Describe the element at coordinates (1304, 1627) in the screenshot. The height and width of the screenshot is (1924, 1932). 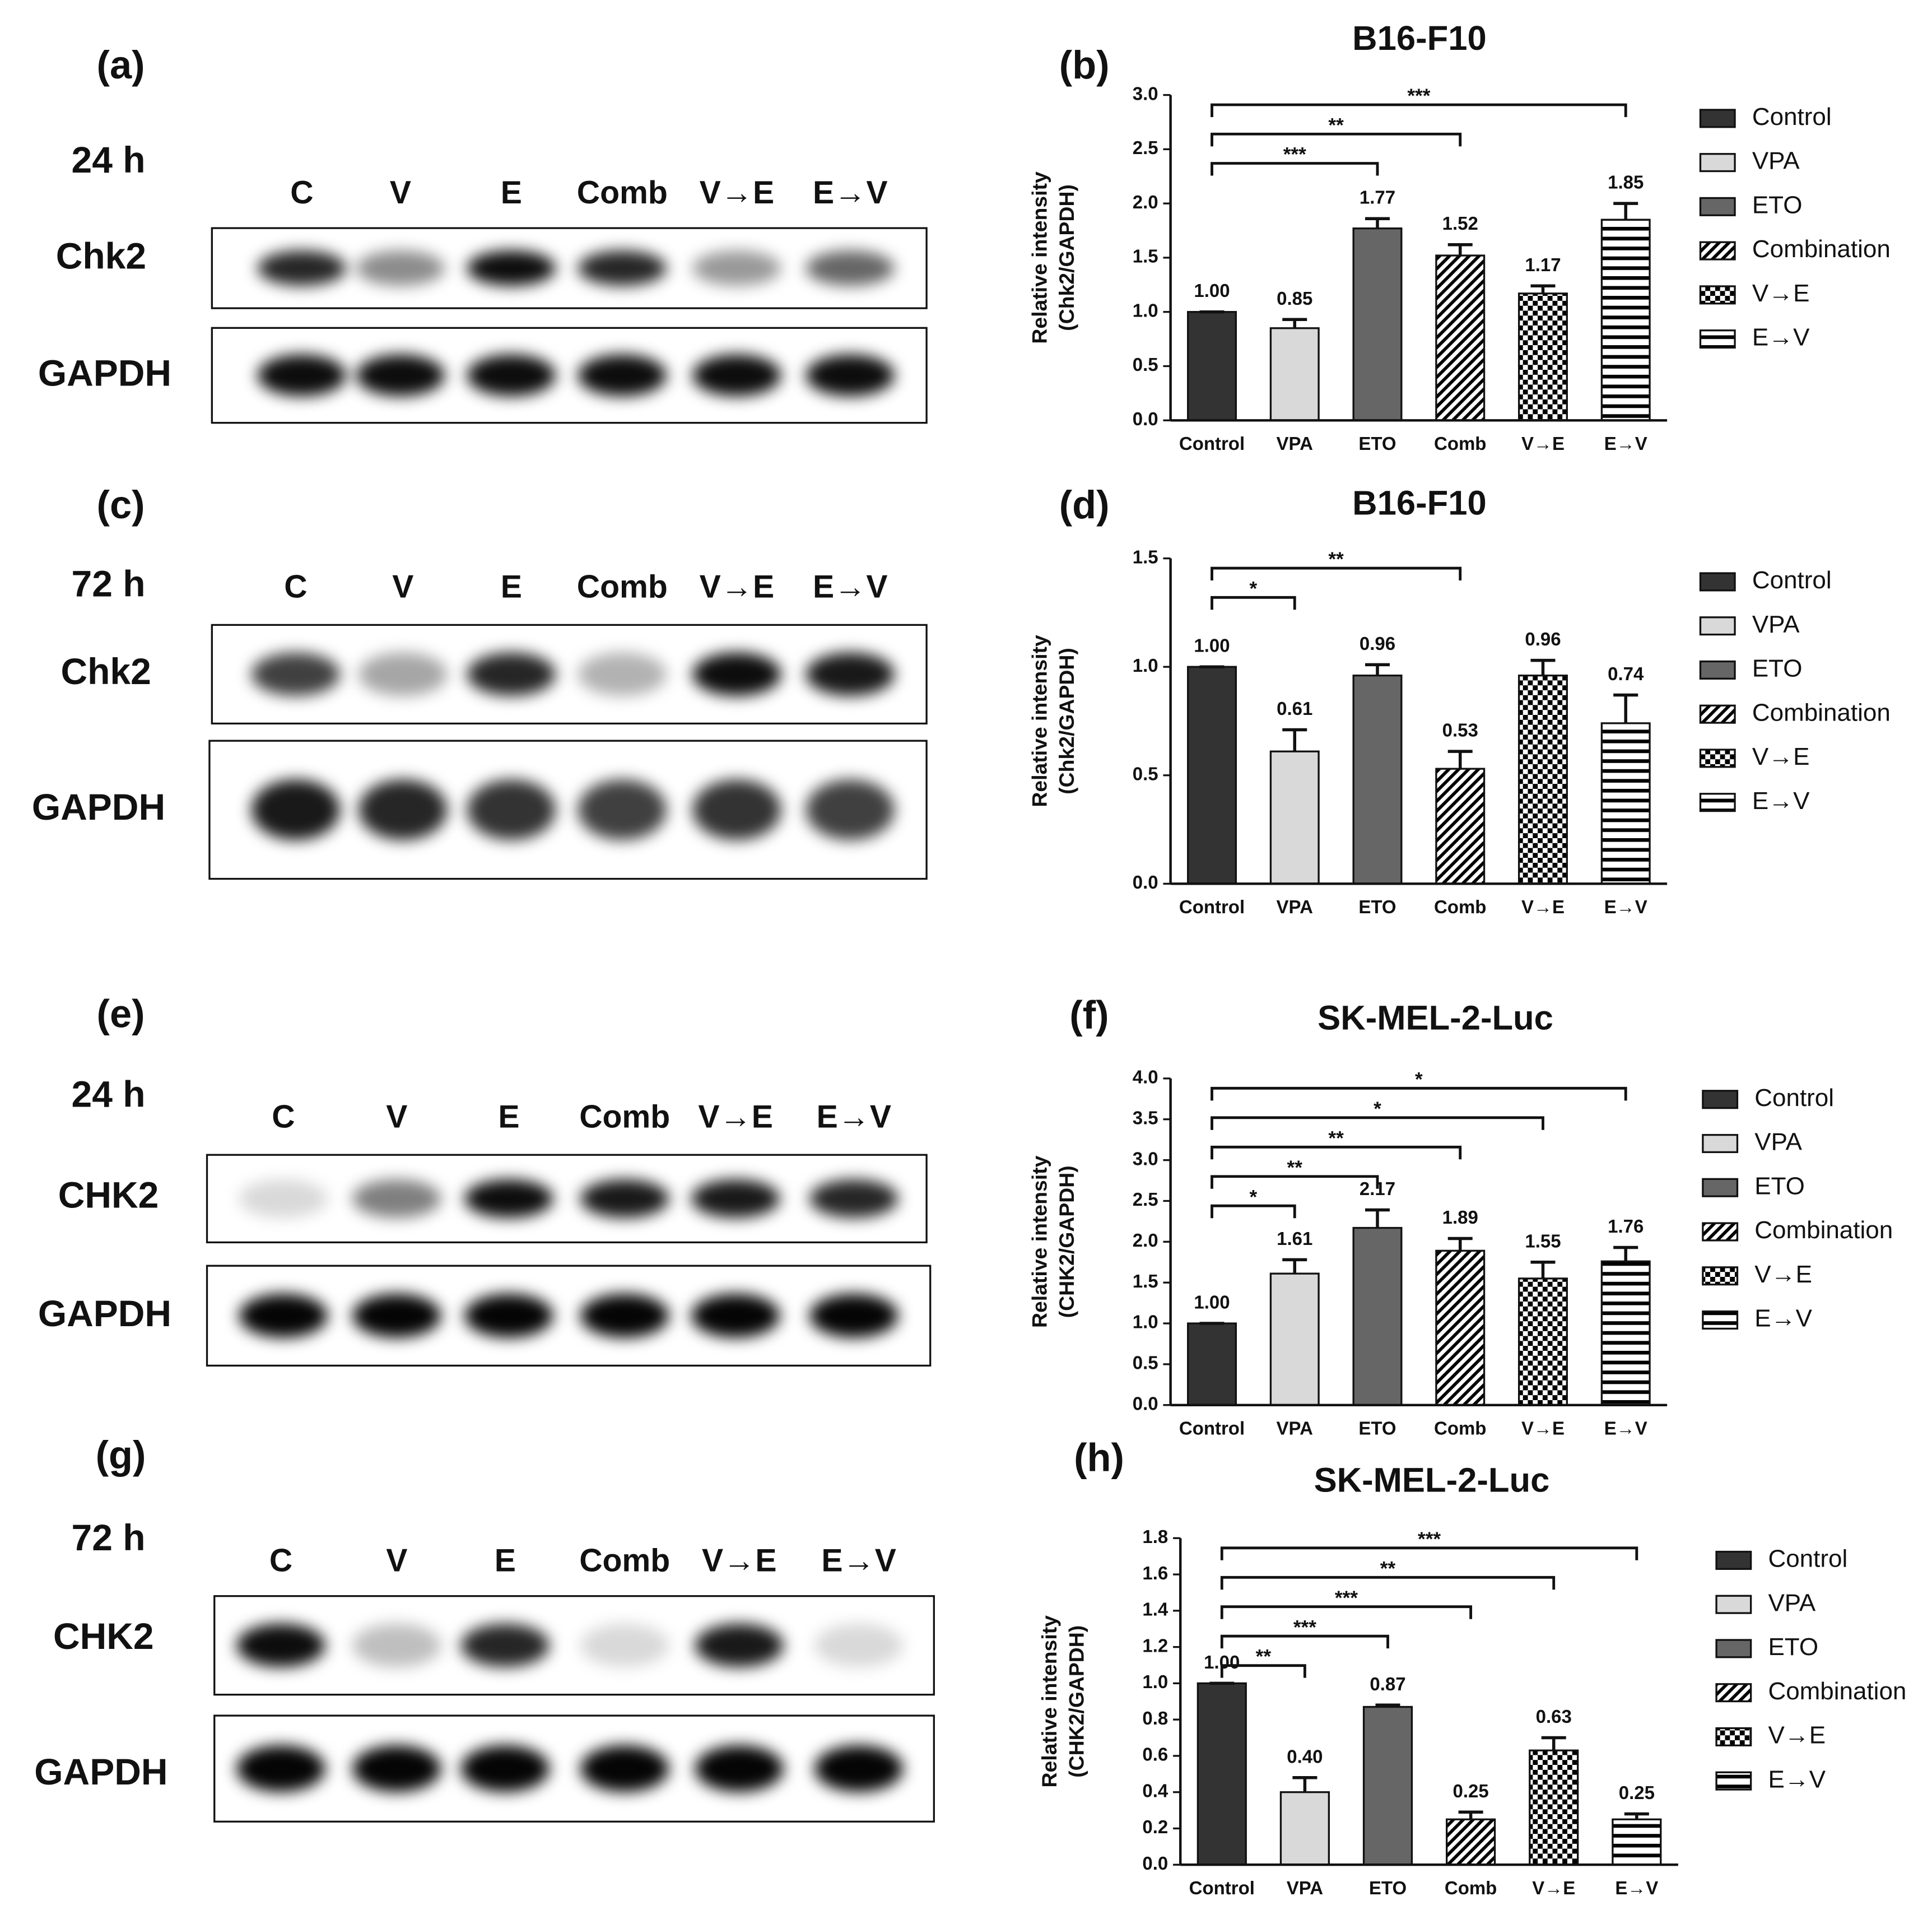
I see `significance-label: ***` at that location.